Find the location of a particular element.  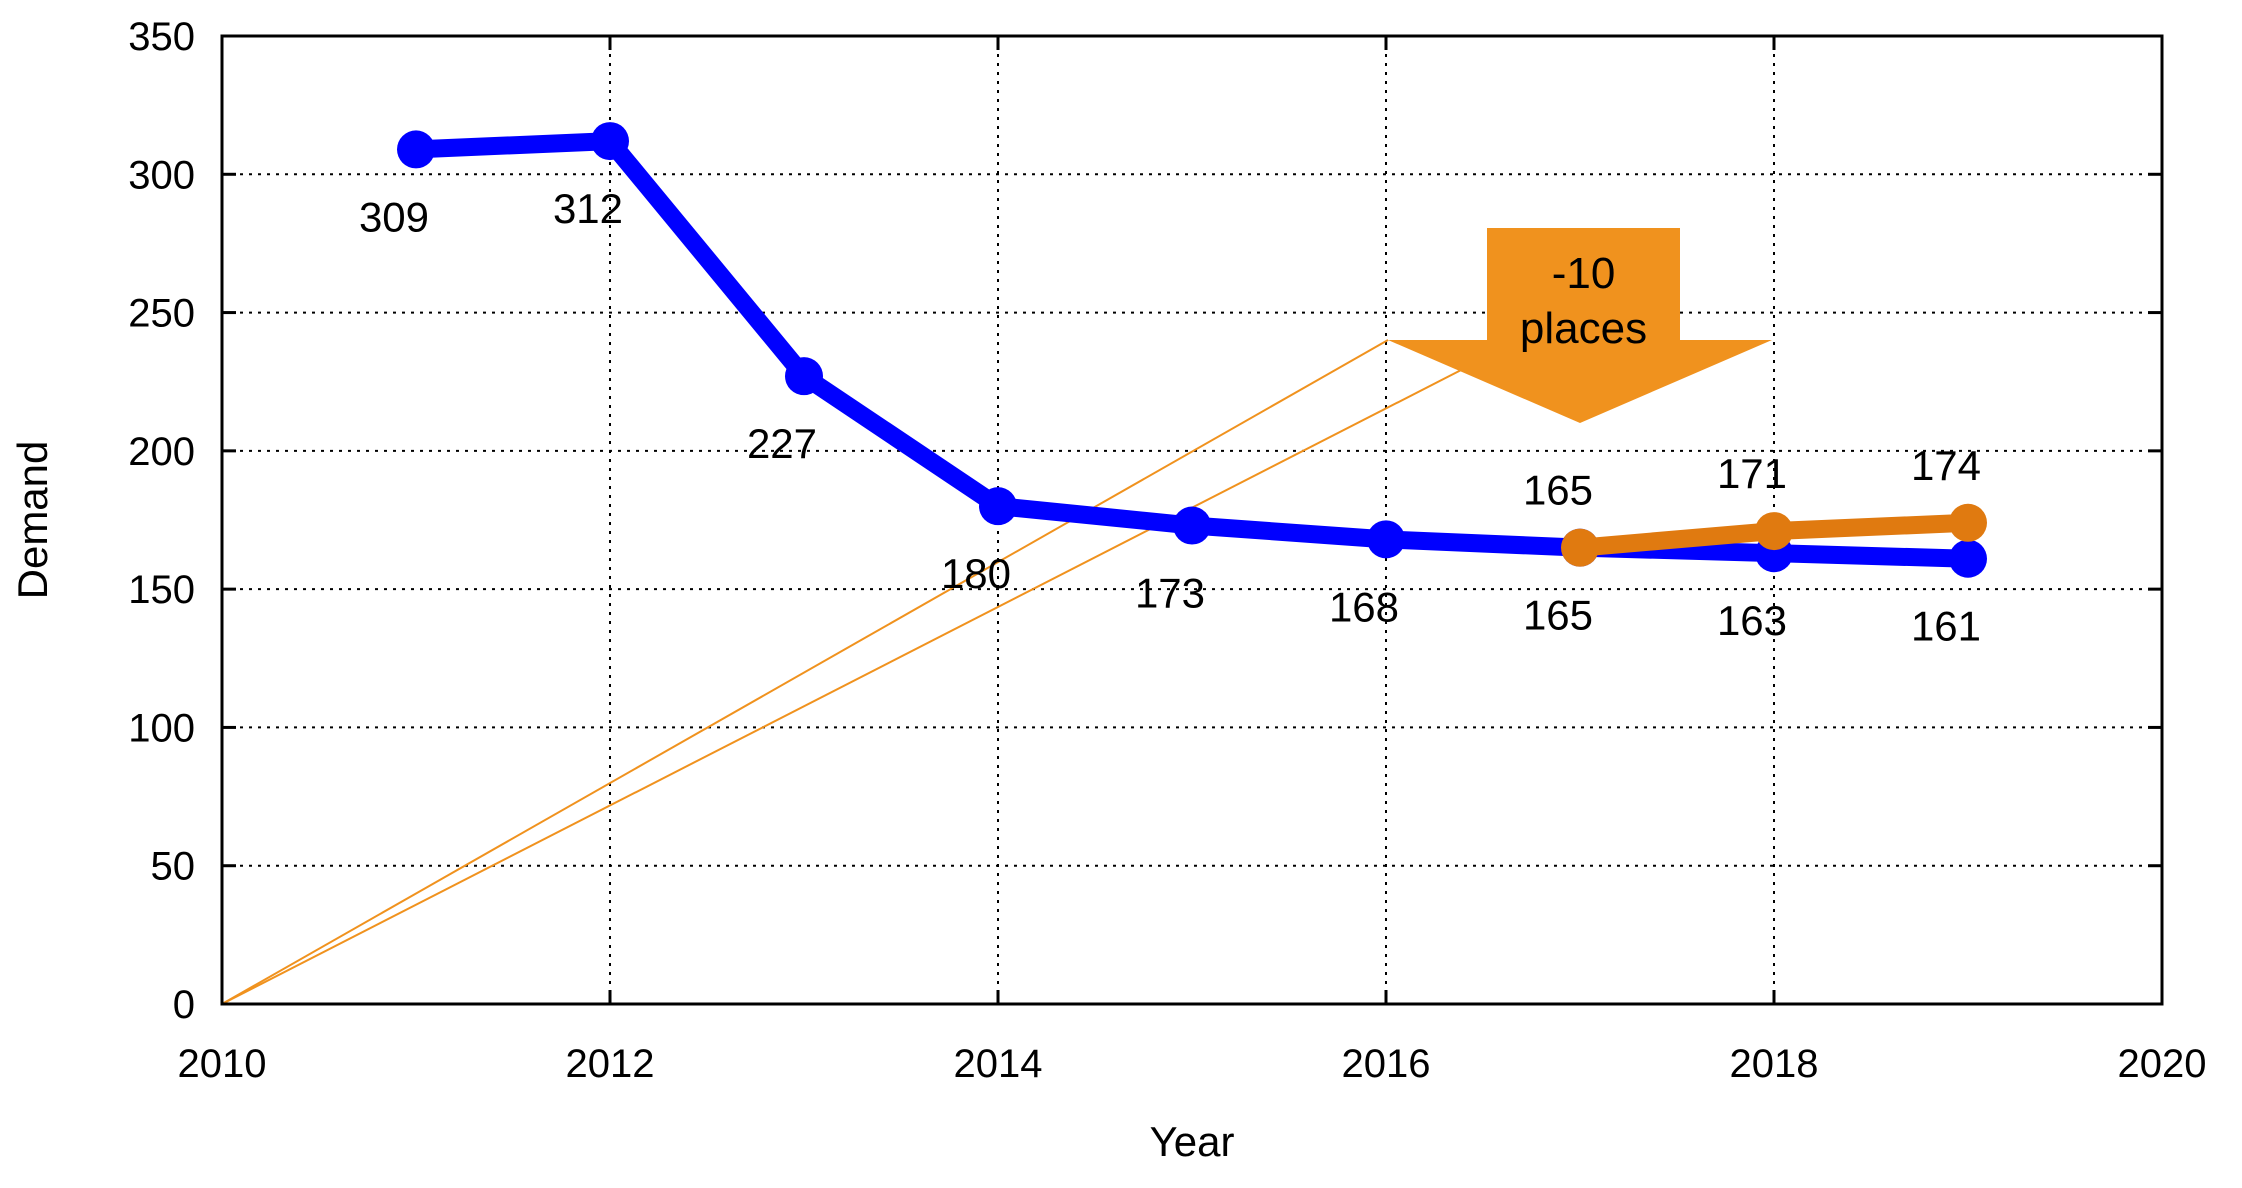

y-tick-label: 200 is located at coordinates (161, 452).